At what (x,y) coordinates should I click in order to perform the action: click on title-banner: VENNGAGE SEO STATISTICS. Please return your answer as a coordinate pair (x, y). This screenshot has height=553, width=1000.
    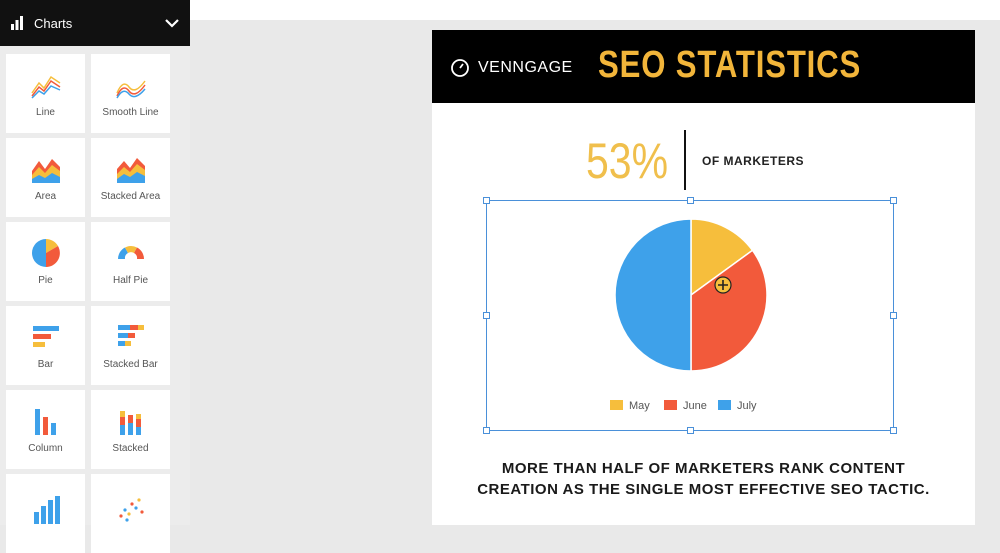
    Looking at the image, I should click on (703, 66).